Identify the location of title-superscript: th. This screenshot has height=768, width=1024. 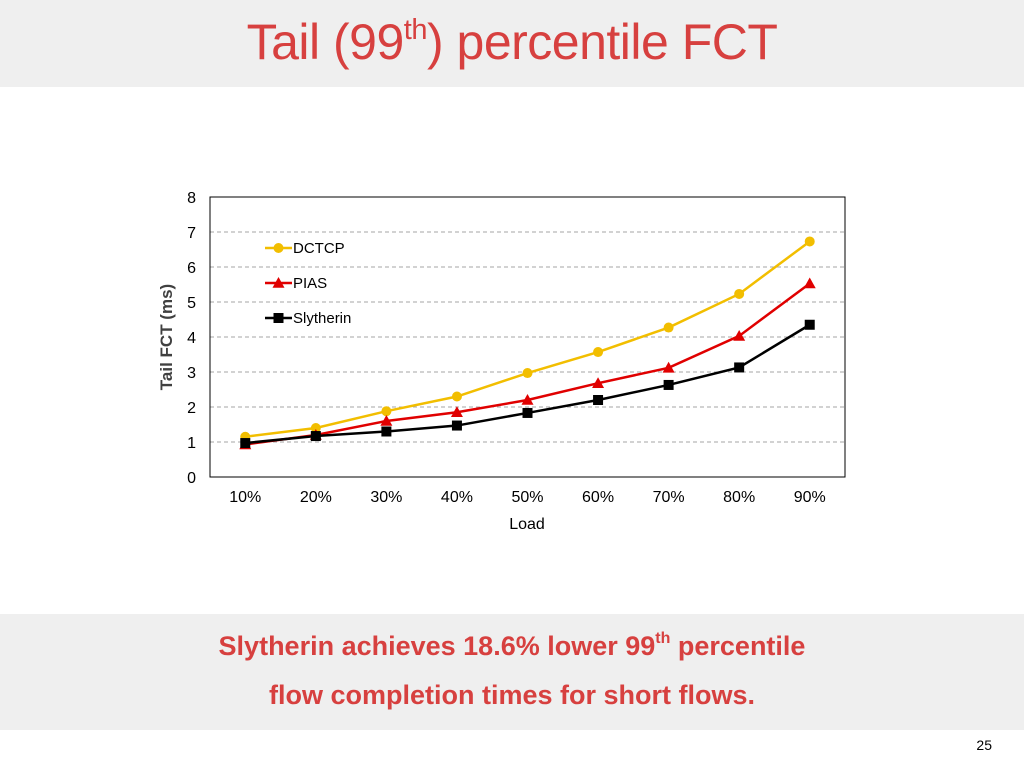
(415, 30).